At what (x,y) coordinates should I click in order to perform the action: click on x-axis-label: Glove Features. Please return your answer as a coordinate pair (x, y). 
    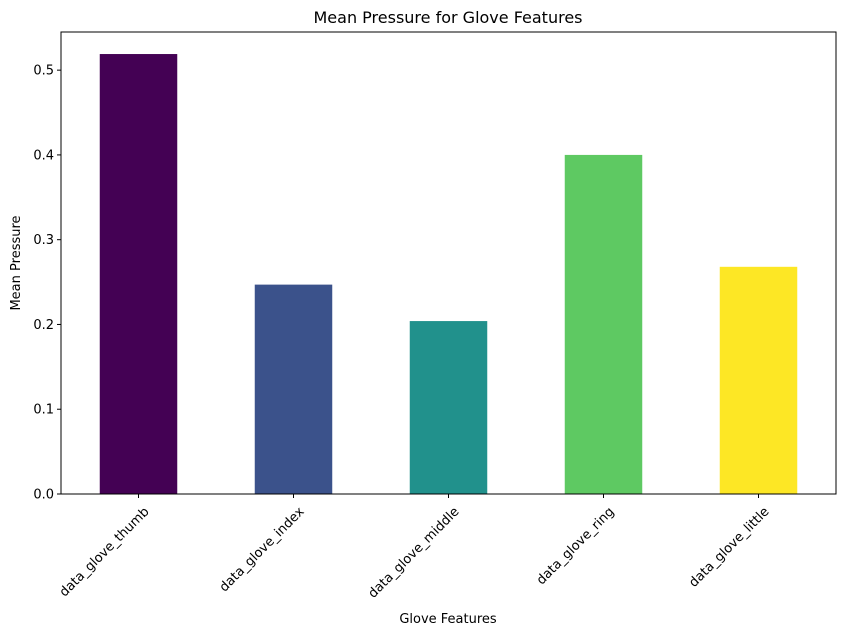
    Looking at the image, I should click on (448, 619).